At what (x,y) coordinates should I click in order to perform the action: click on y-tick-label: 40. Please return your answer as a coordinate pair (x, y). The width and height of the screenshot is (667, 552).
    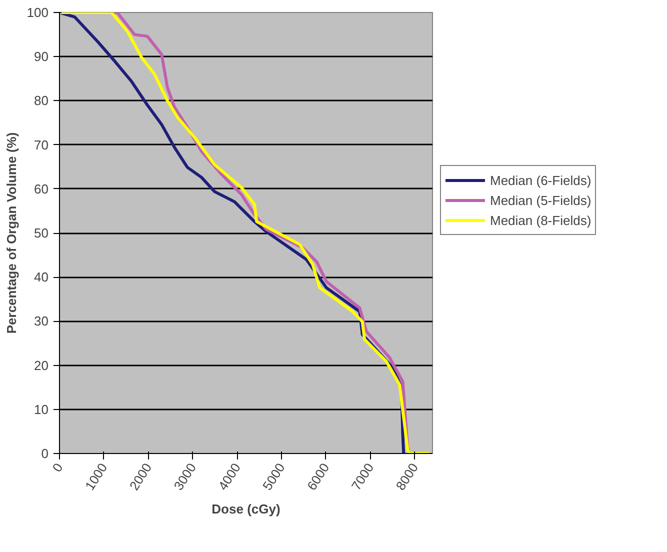
    Looking at the image, I should click on (41, 277).